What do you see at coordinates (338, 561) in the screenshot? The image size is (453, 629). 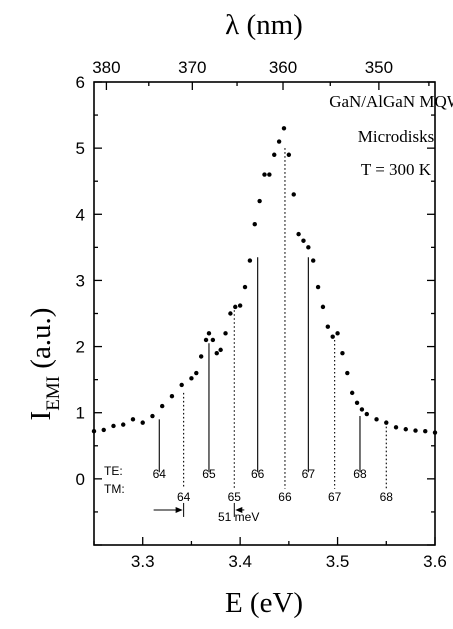 I see `x-tick-label: 3.5` at bounding box center [338, 561].